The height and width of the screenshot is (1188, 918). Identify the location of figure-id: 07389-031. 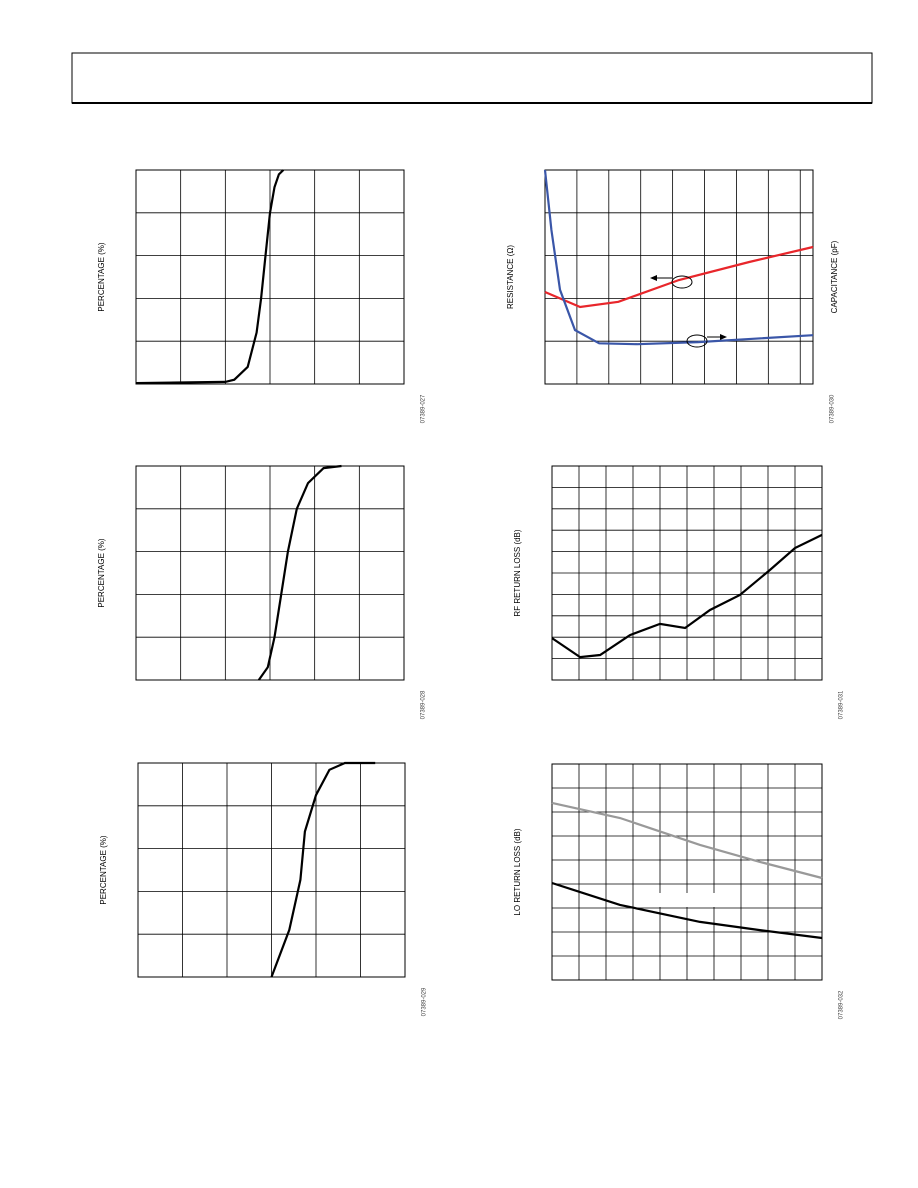
(842, 704).